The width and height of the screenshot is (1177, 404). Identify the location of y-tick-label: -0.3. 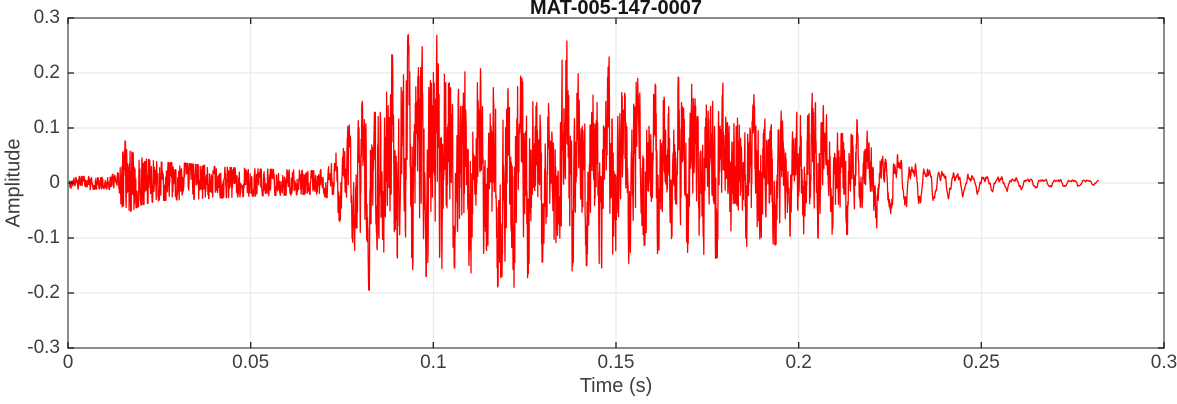
(43, 347).